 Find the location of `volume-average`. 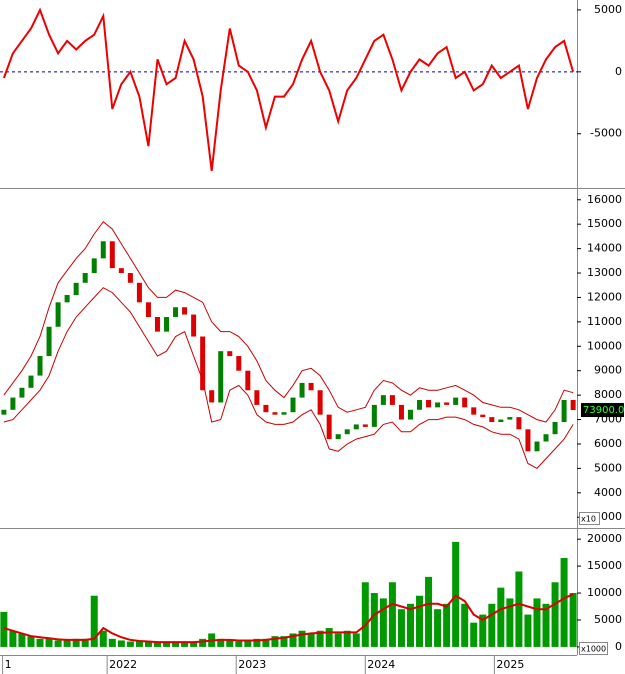

volume-average is located at coordinates (288, 618).